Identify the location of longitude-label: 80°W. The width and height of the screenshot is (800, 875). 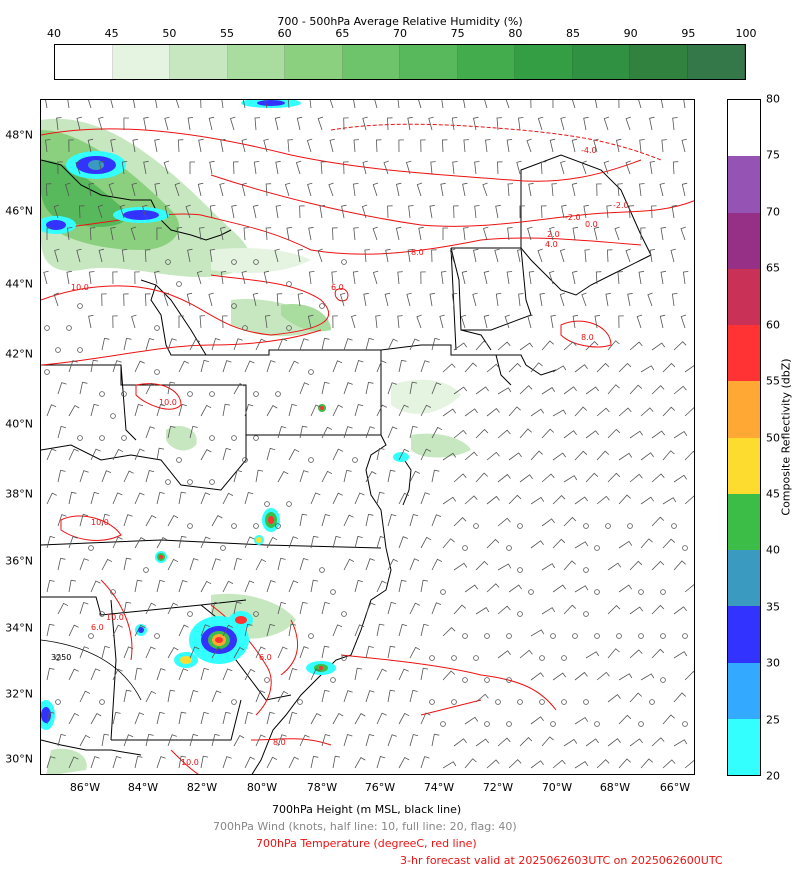
(262, 787).